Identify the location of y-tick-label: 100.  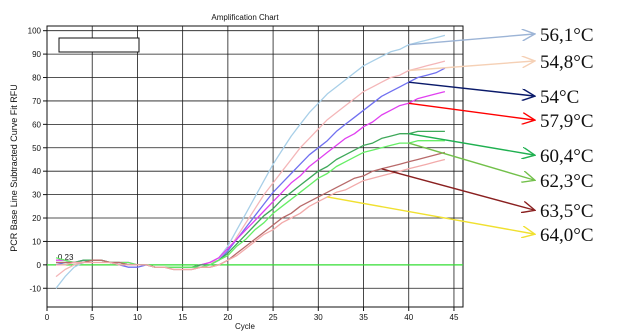
(35, 31).